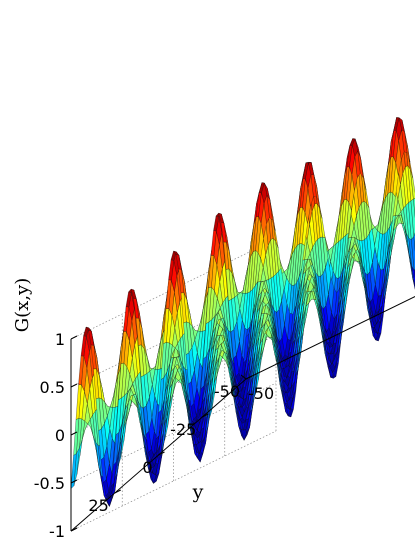  Describe the element at coordinates (60, 435) in the screenshot. I see `z-tick-label: 0` at that location.